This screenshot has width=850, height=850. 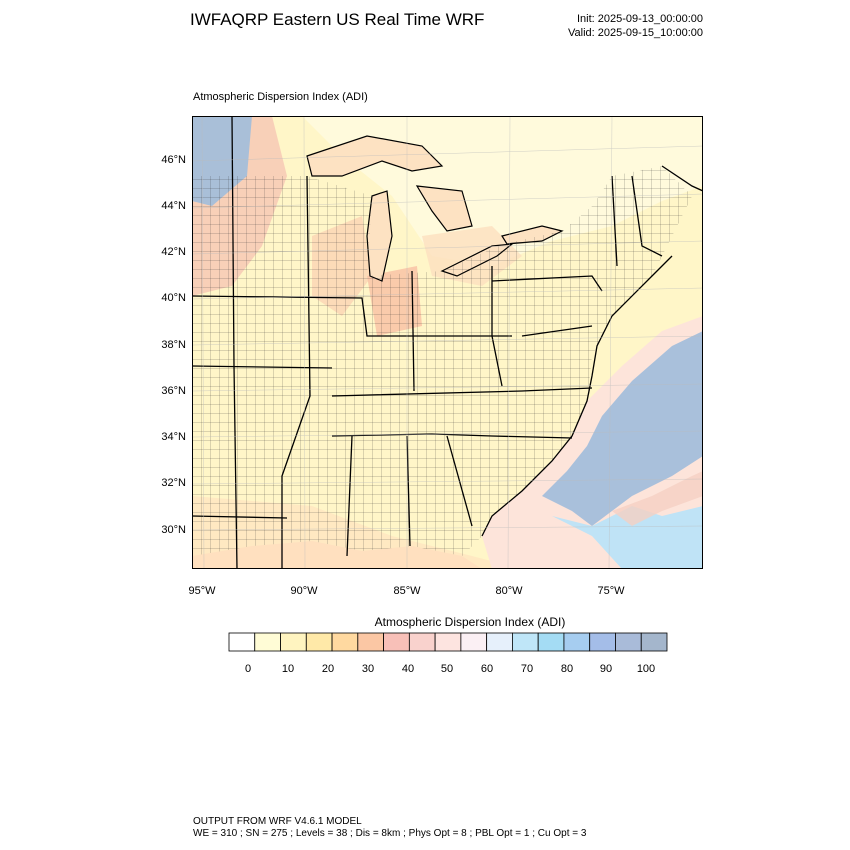 What do you see at coordinates (173, 160) in the screenshot?
I see `lat-label-46n: 46°N` at bounding box center [173, 160].